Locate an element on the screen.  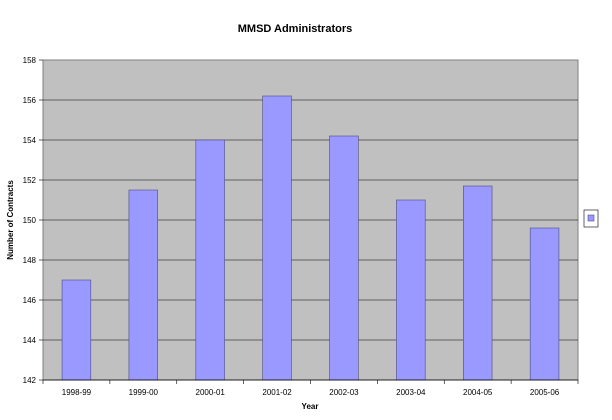
y-tick-label: 154 is located at coordinates (30, 140).